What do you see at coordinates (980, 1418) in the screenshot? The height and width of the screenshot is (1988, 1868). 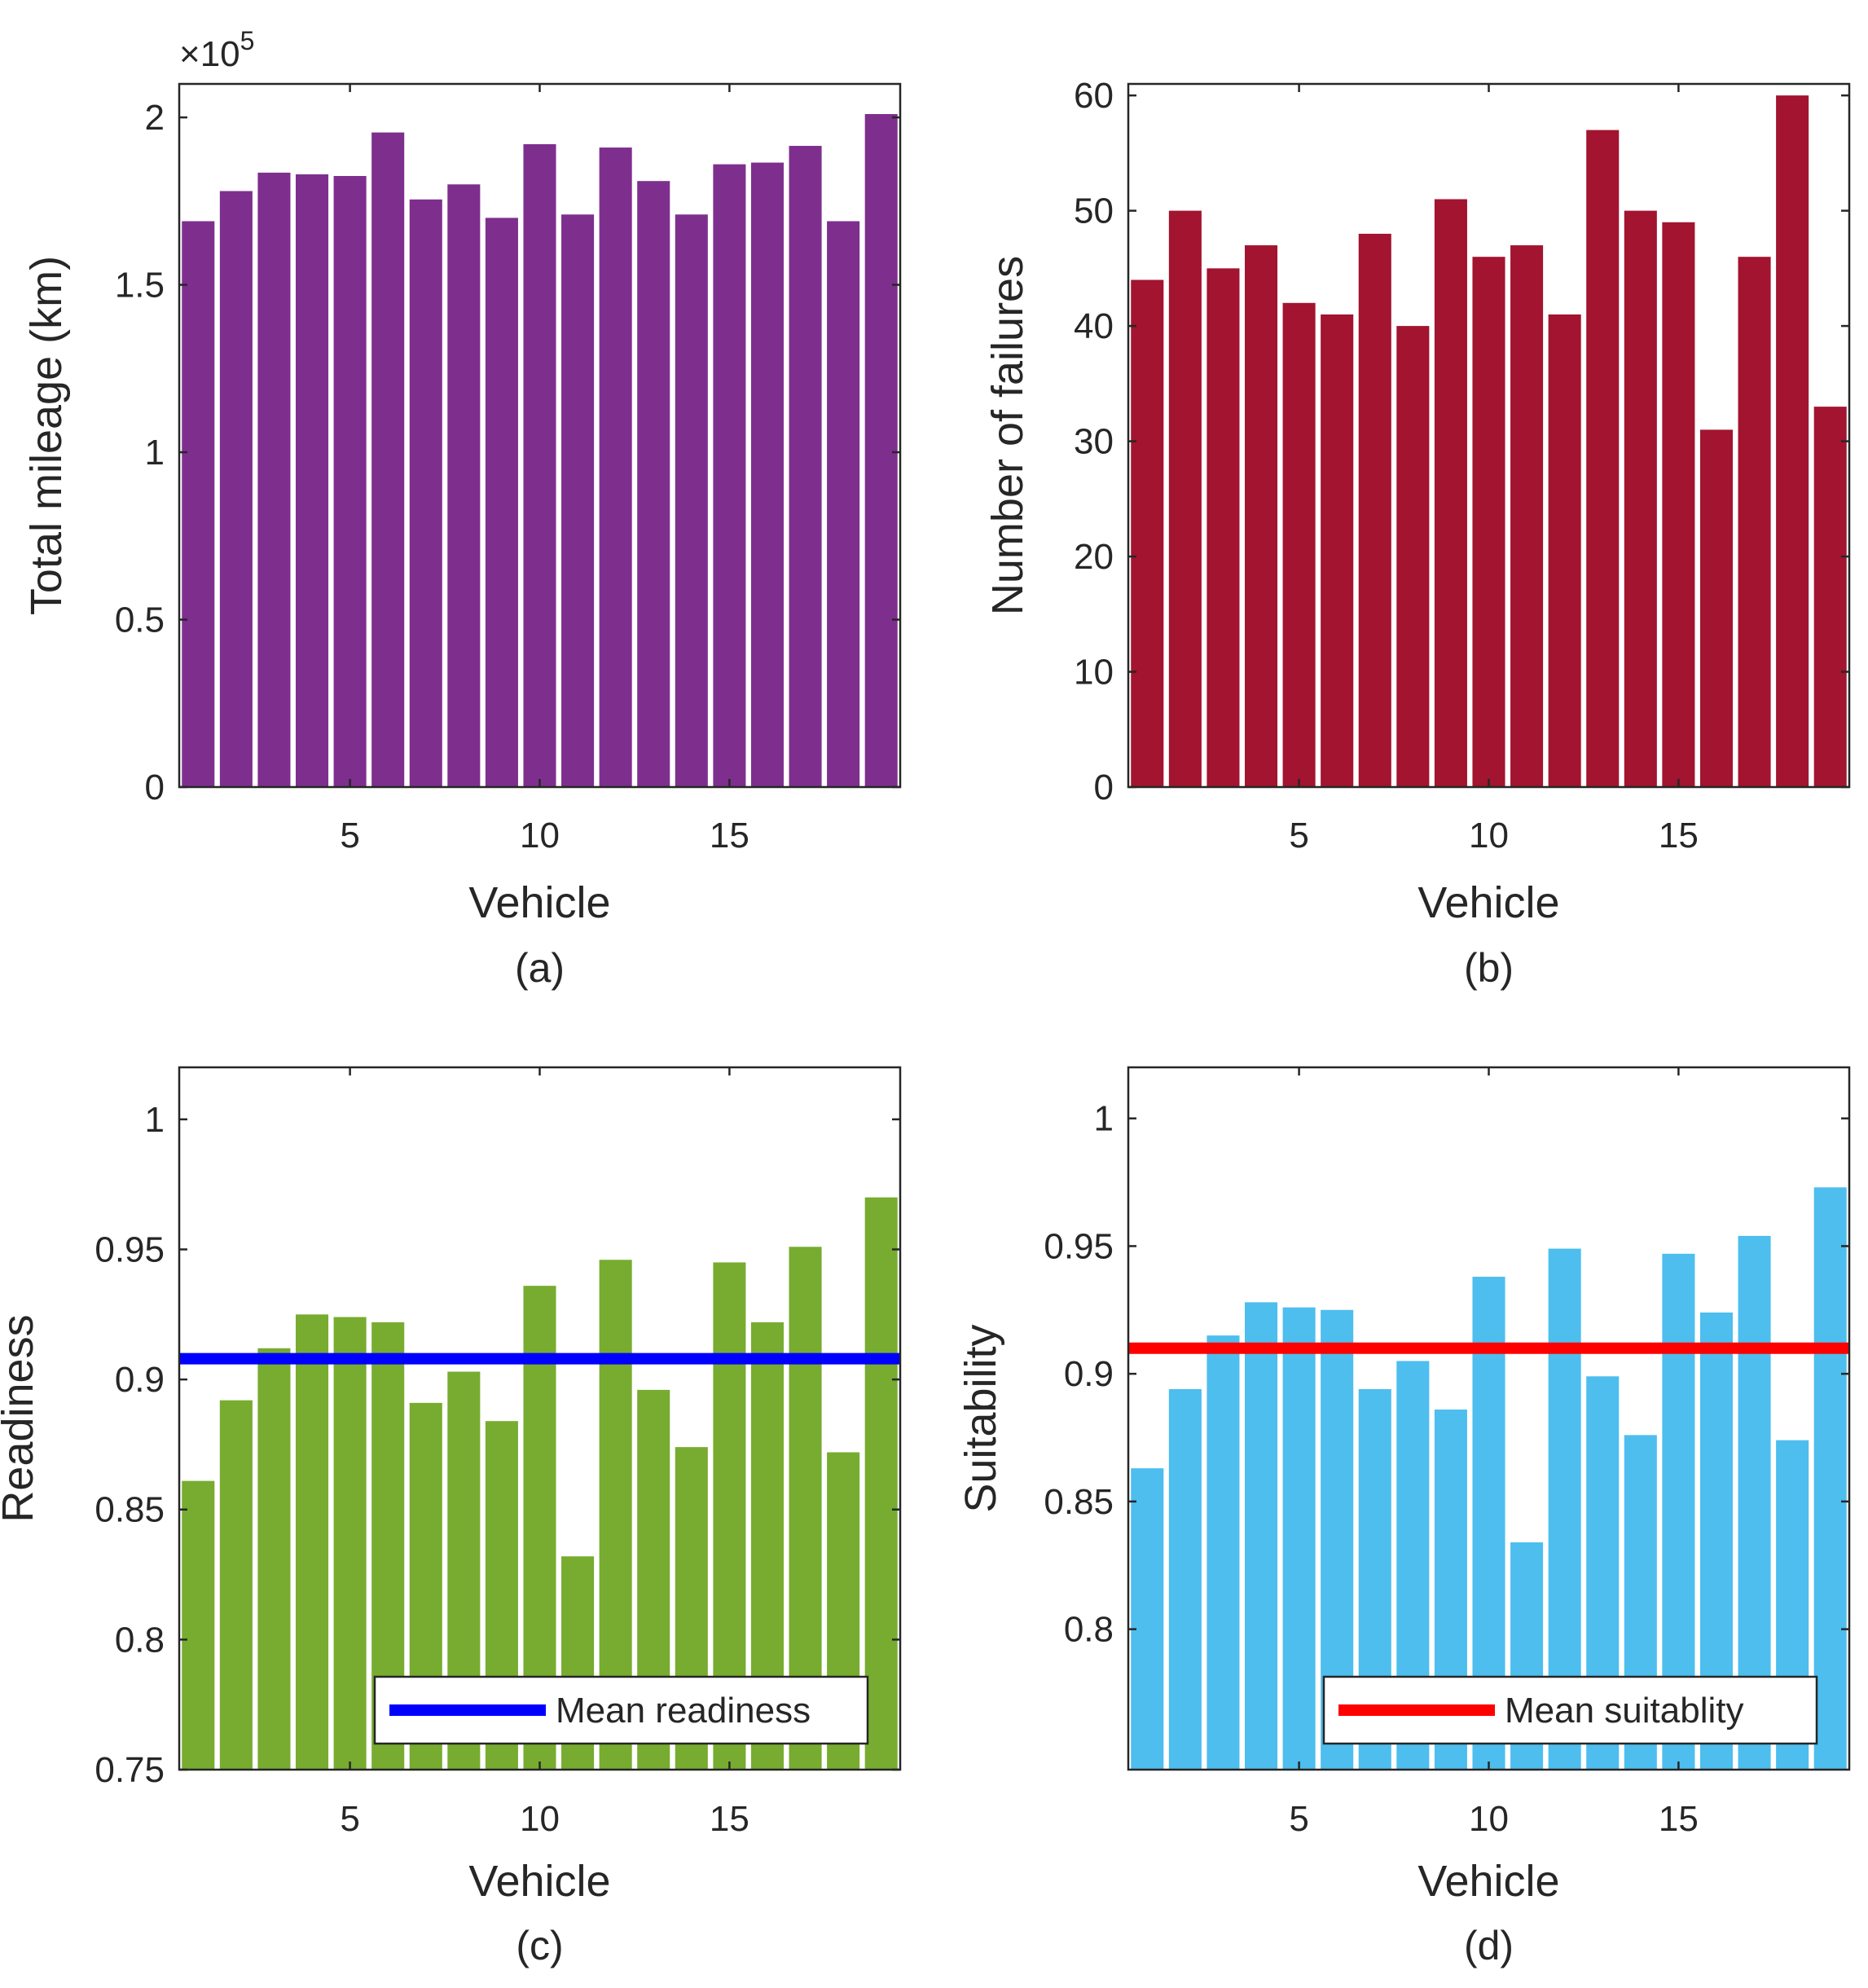 I see `y-axis-label: Suitability` at bounding box center [980, 1418].